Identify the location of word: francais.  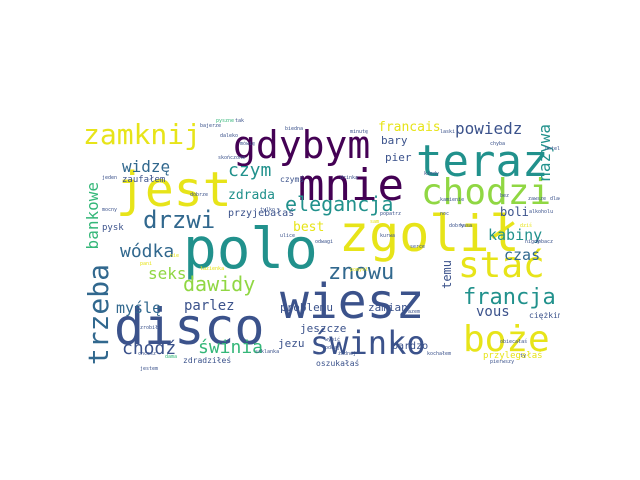
(409, 127).